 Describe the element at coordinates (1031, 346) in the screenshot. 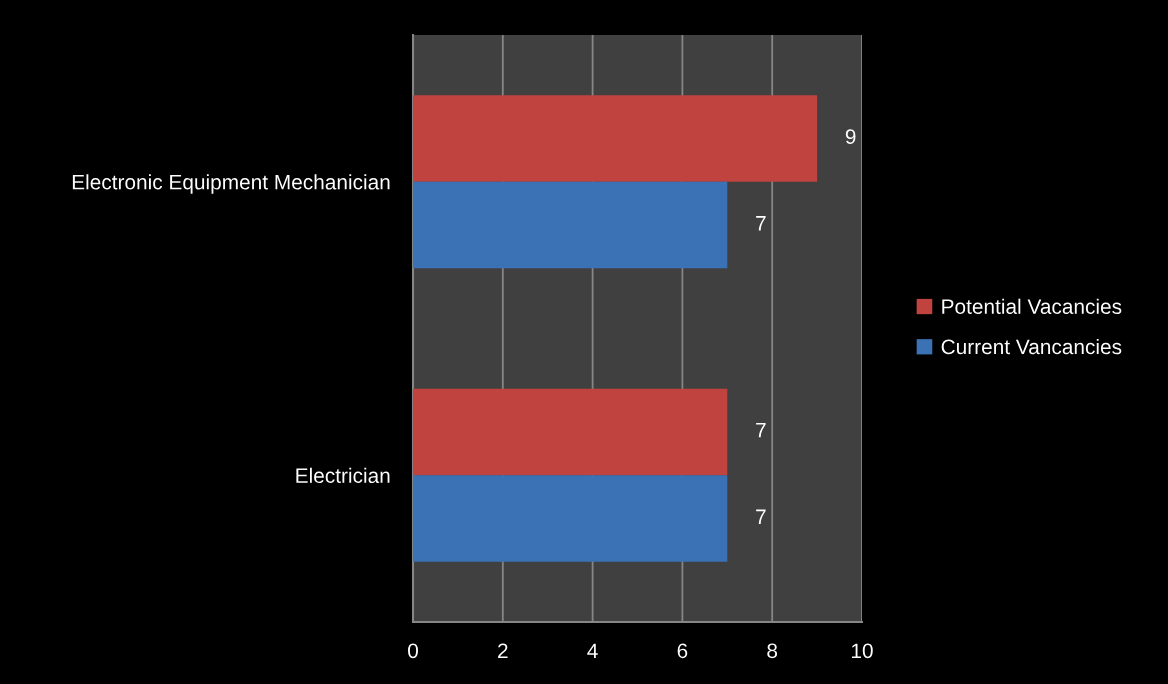

I see `legend-label: Current Vancancies` at that location.